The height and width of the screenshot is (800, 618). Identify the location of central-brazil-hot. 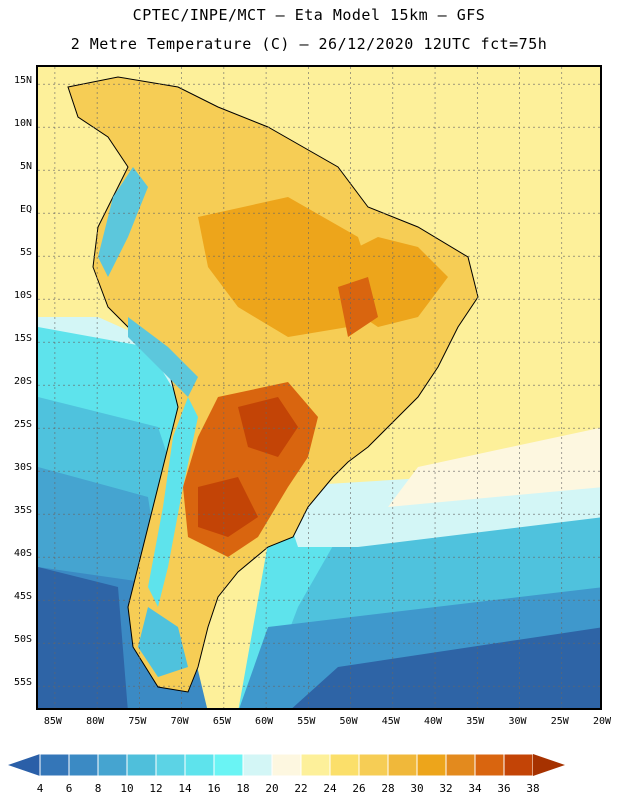
(358, 307).